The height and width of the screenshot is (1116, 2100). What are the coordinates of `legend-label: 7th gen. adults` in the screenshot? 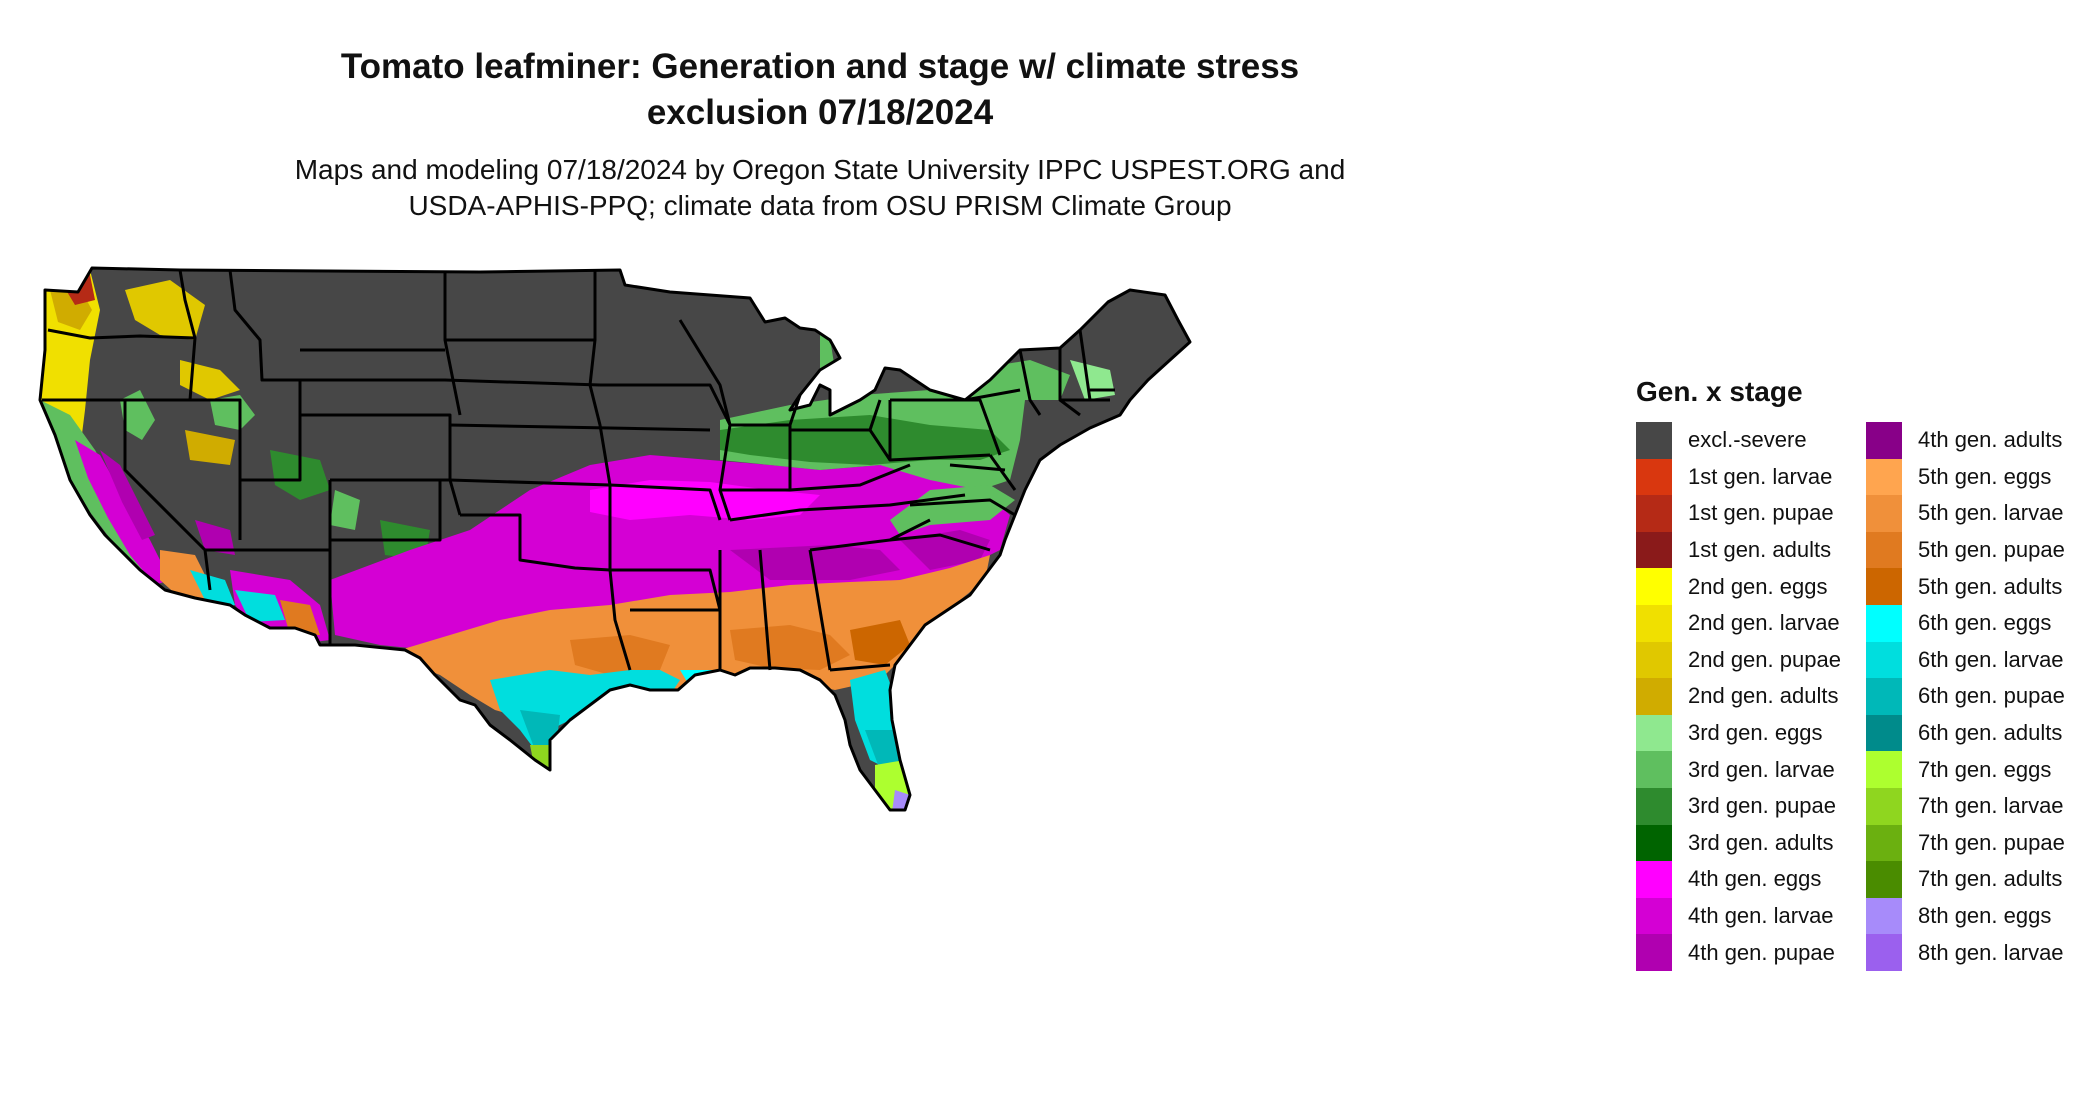 It's located at (1990, 879).